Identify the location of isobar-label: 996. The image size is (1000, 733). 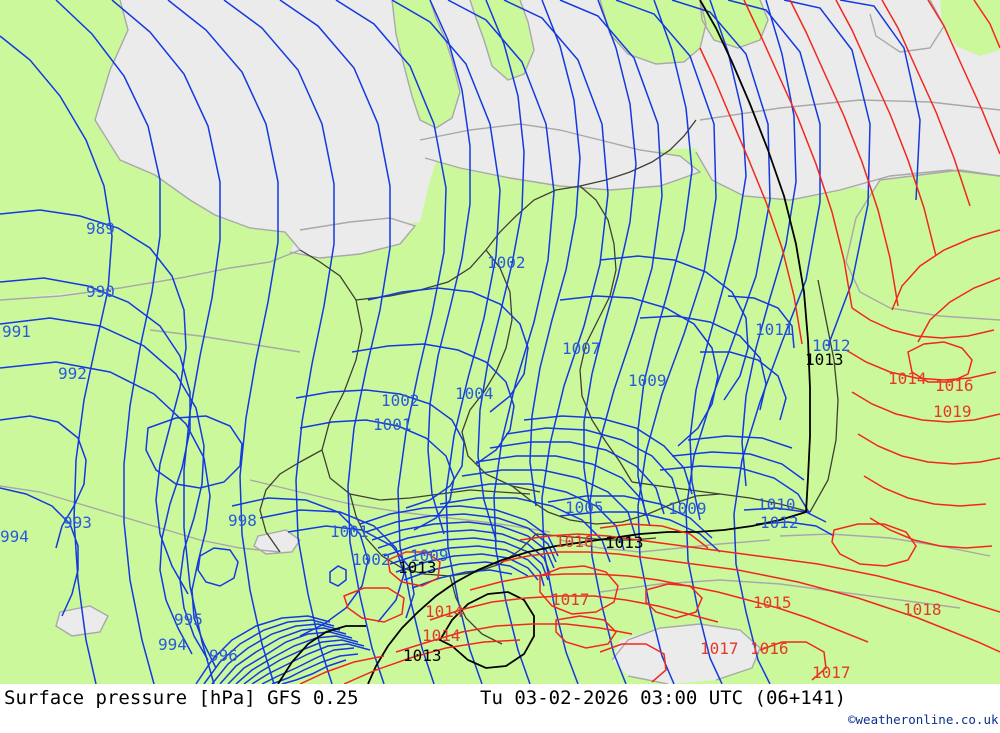
(223, 655).